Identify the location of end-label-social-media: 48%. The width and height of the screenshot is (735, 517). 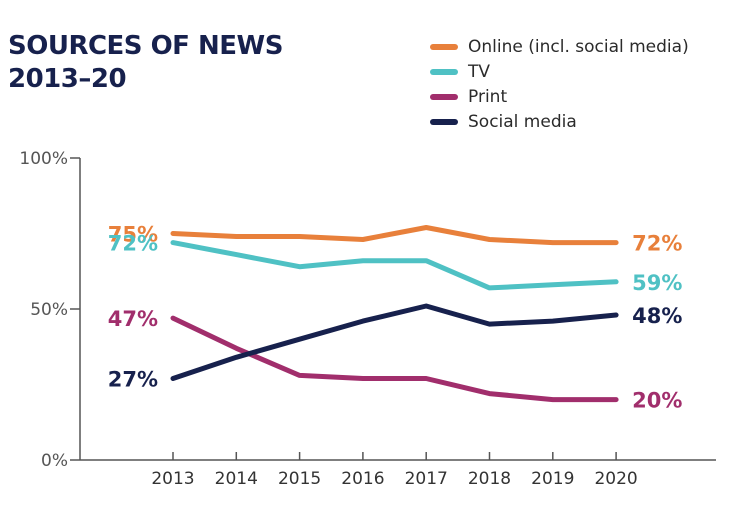
(657, 316).